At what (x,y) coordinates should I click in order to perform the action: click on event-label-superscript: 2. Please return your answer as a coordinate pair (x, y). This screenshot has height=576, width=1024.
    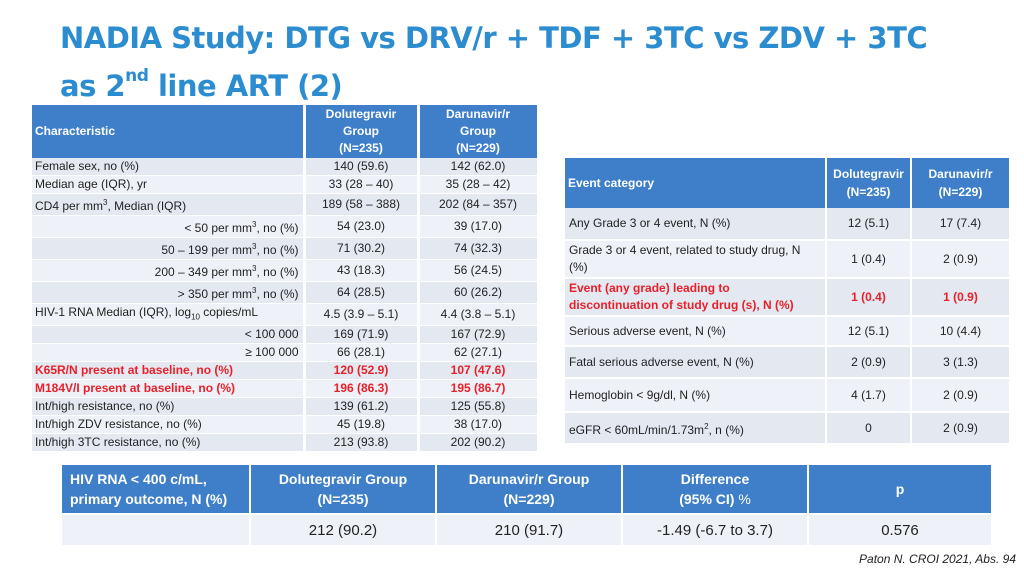
    Looking at the image, I should click on (706, 426).